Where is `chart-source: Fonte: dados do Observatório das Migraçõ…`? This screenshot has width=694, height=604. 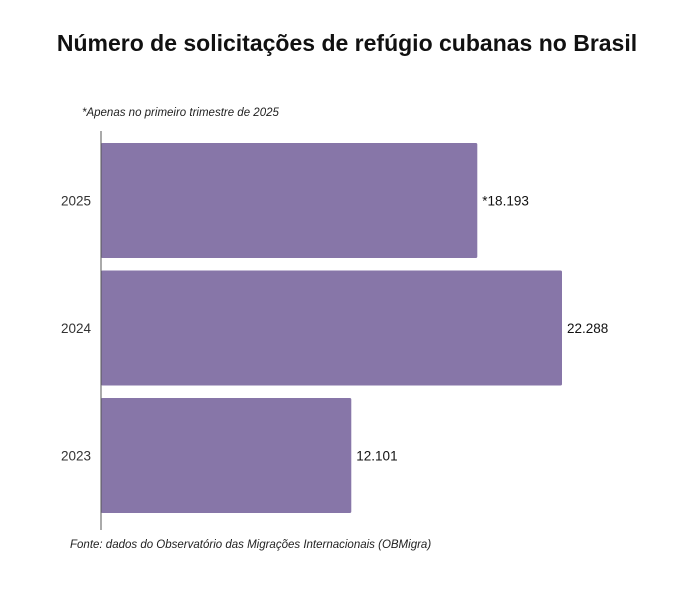 chart-source: Fonte: dados do Observatório das Migraçõ… is located at coordinates (251, 545).